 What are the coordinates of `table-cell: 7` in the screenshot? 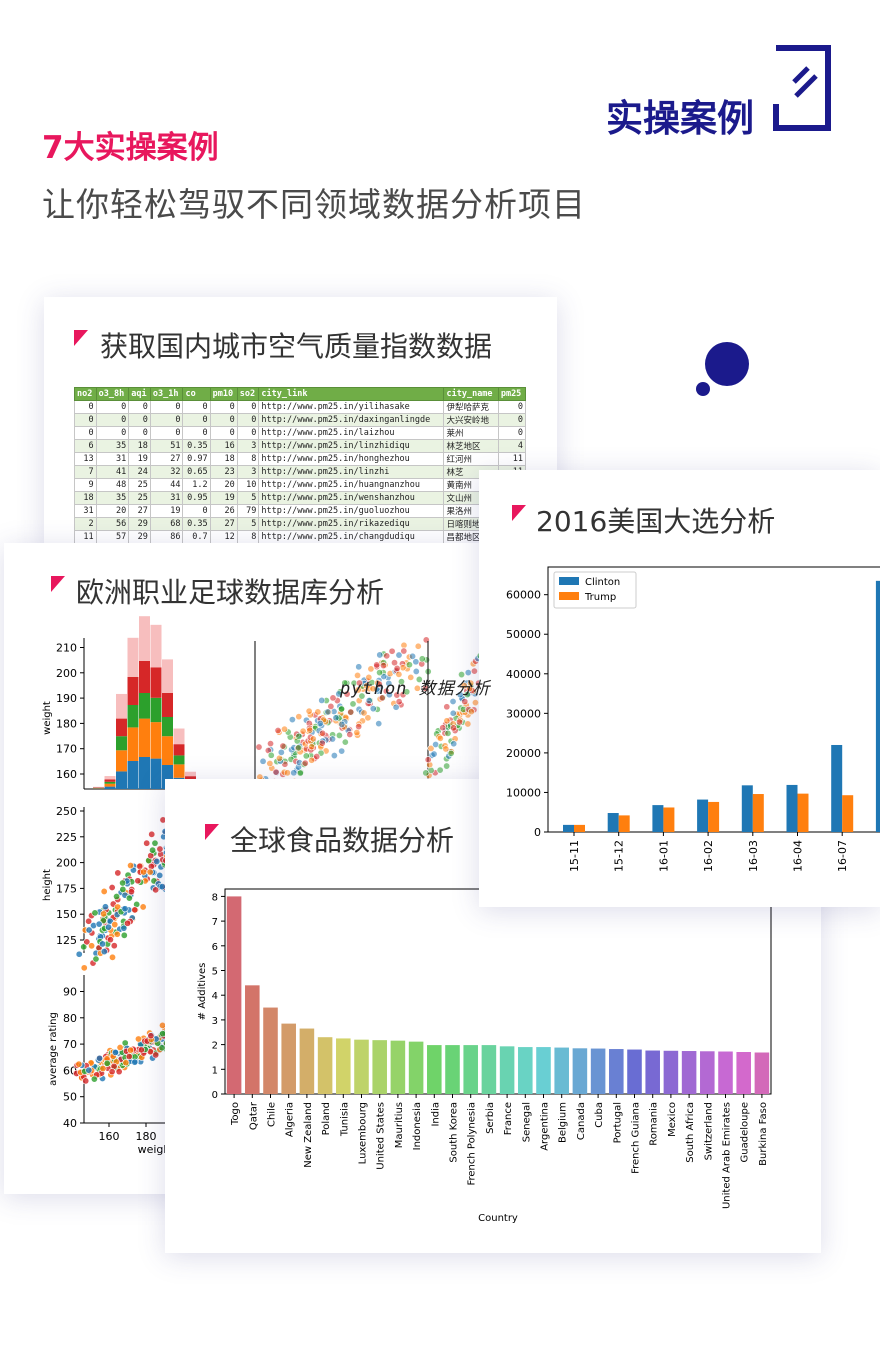 It's located at (85, 472).